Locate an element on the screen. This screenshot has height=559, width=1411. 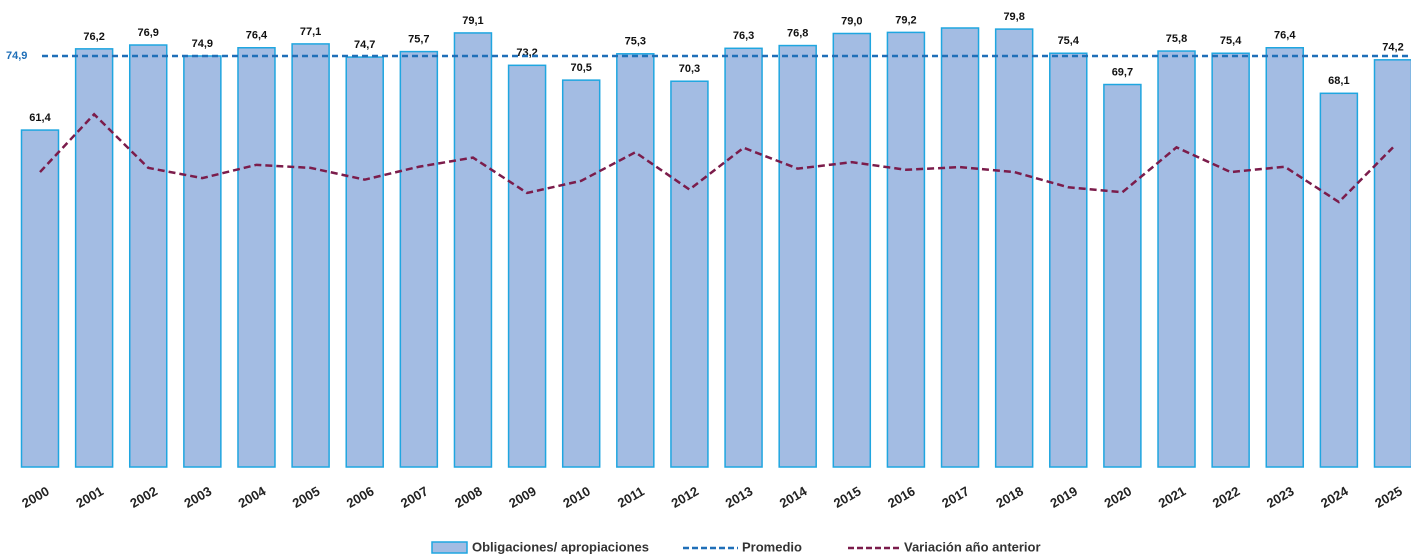
value-label: 74,9 is located at coordinates (202, 44).